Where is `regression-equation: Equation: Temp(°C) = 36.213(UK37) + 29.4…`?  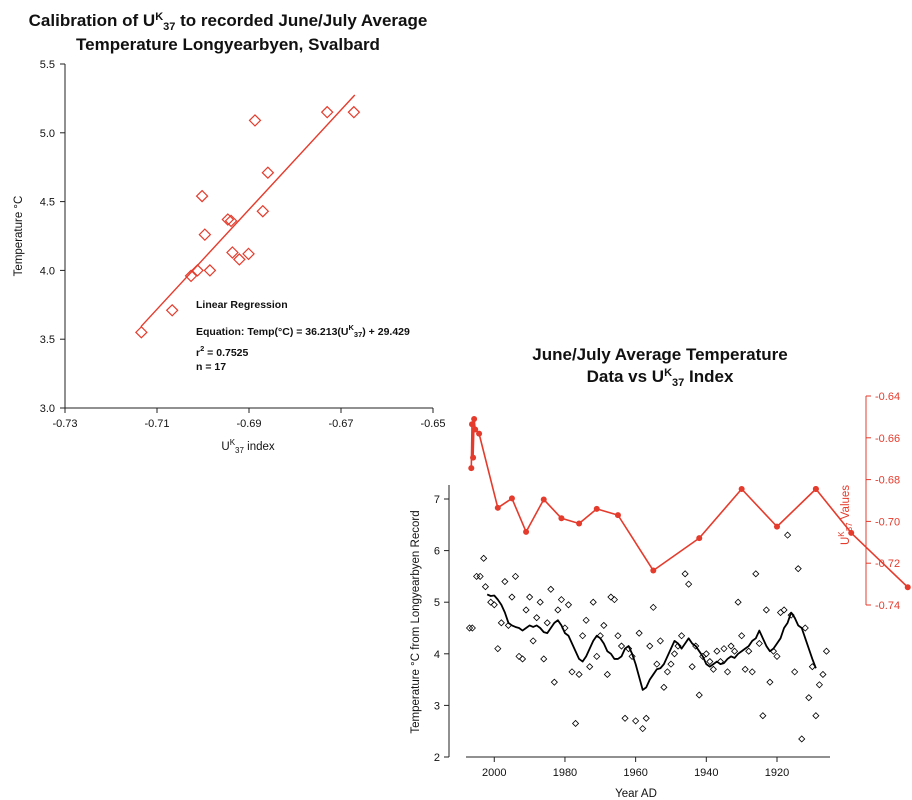 regression-equation: Equation: Temp(°C) = 36.213(UK37) + 29.4… is located at coordinates (303, 331).